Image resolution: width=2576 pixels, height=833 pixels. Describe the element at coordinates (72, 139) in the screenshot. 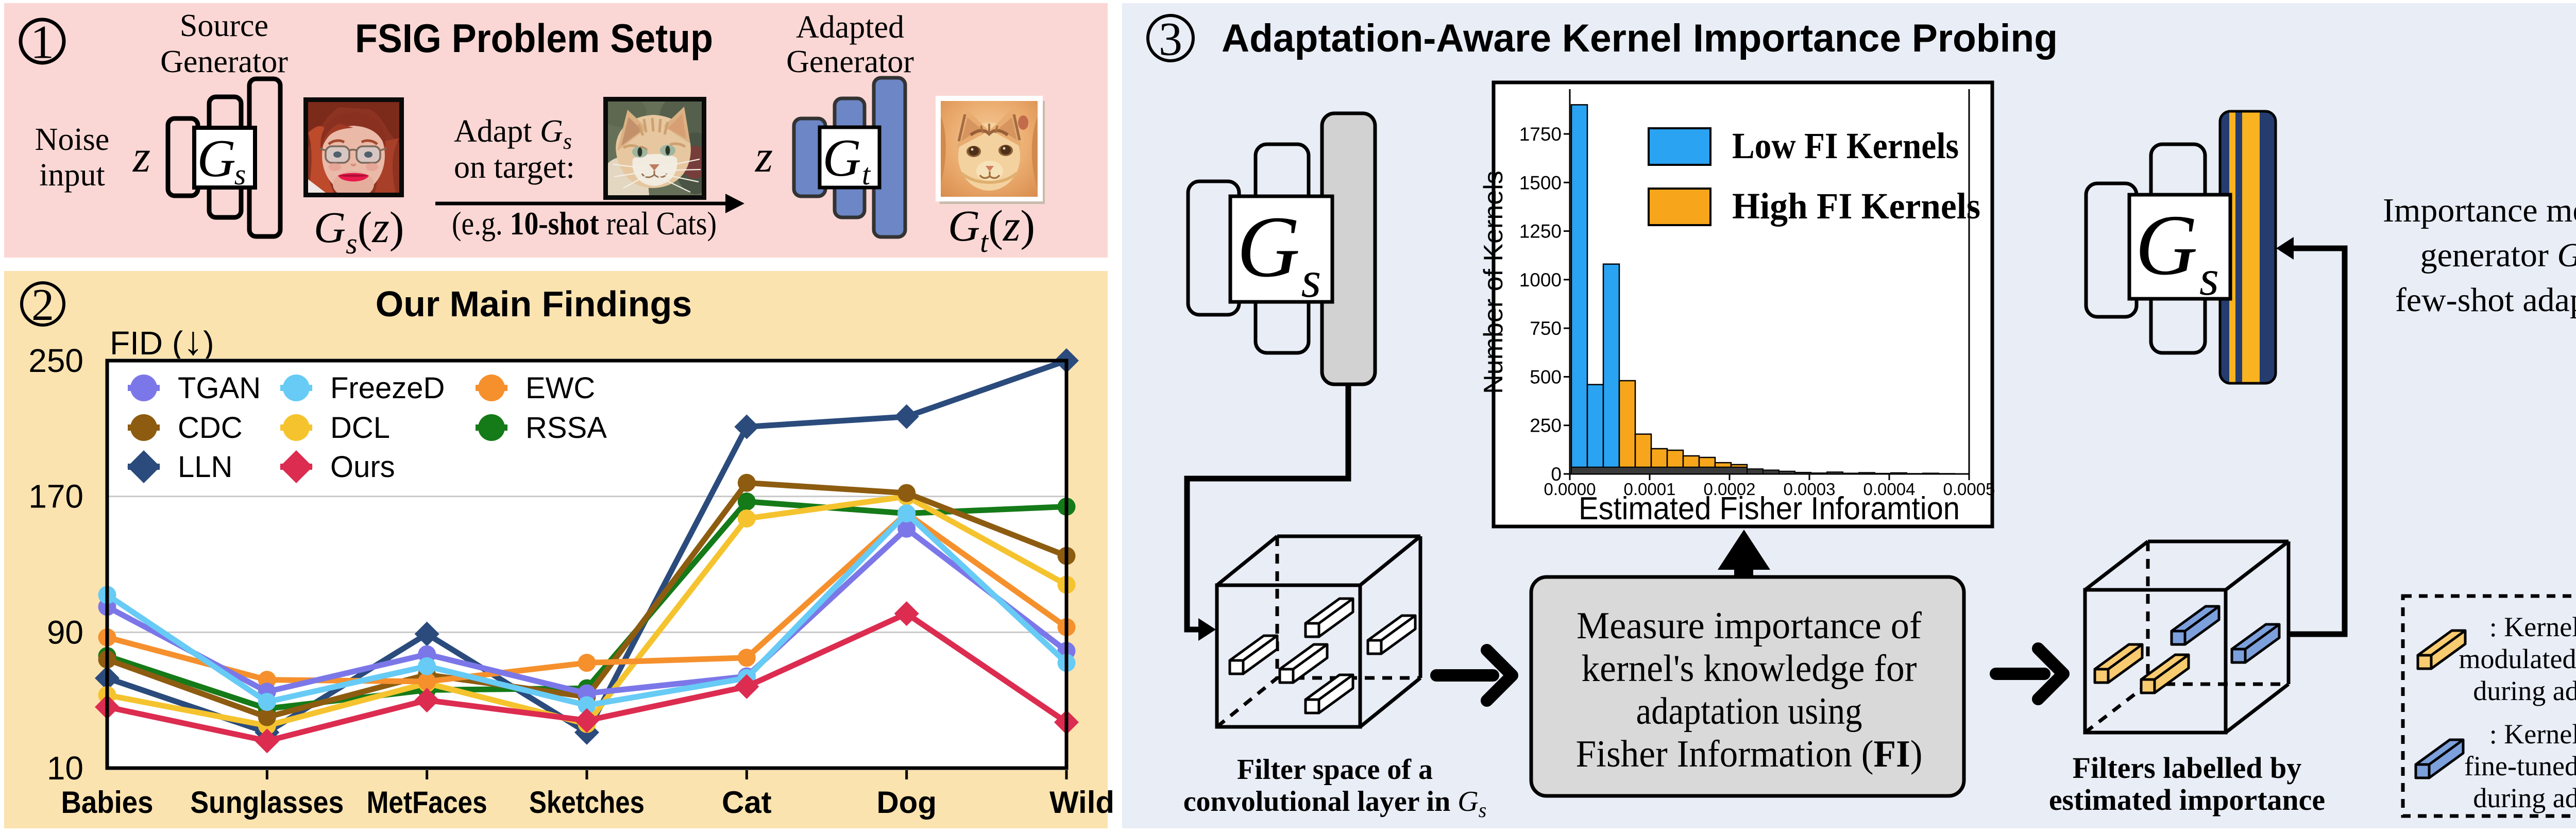

I see `svg-text: Noise` at that location.